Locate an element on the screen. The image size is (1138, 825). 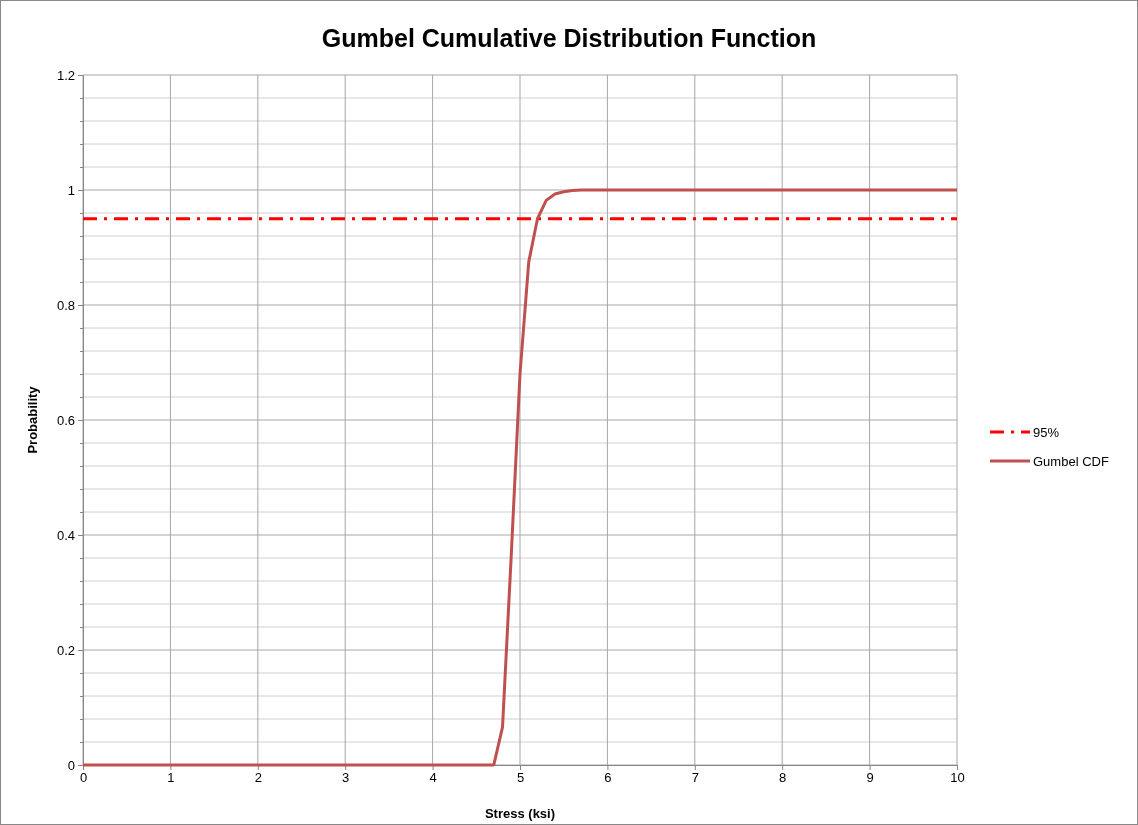
x-tick-label: 9 is located at coordinates (870, 778).